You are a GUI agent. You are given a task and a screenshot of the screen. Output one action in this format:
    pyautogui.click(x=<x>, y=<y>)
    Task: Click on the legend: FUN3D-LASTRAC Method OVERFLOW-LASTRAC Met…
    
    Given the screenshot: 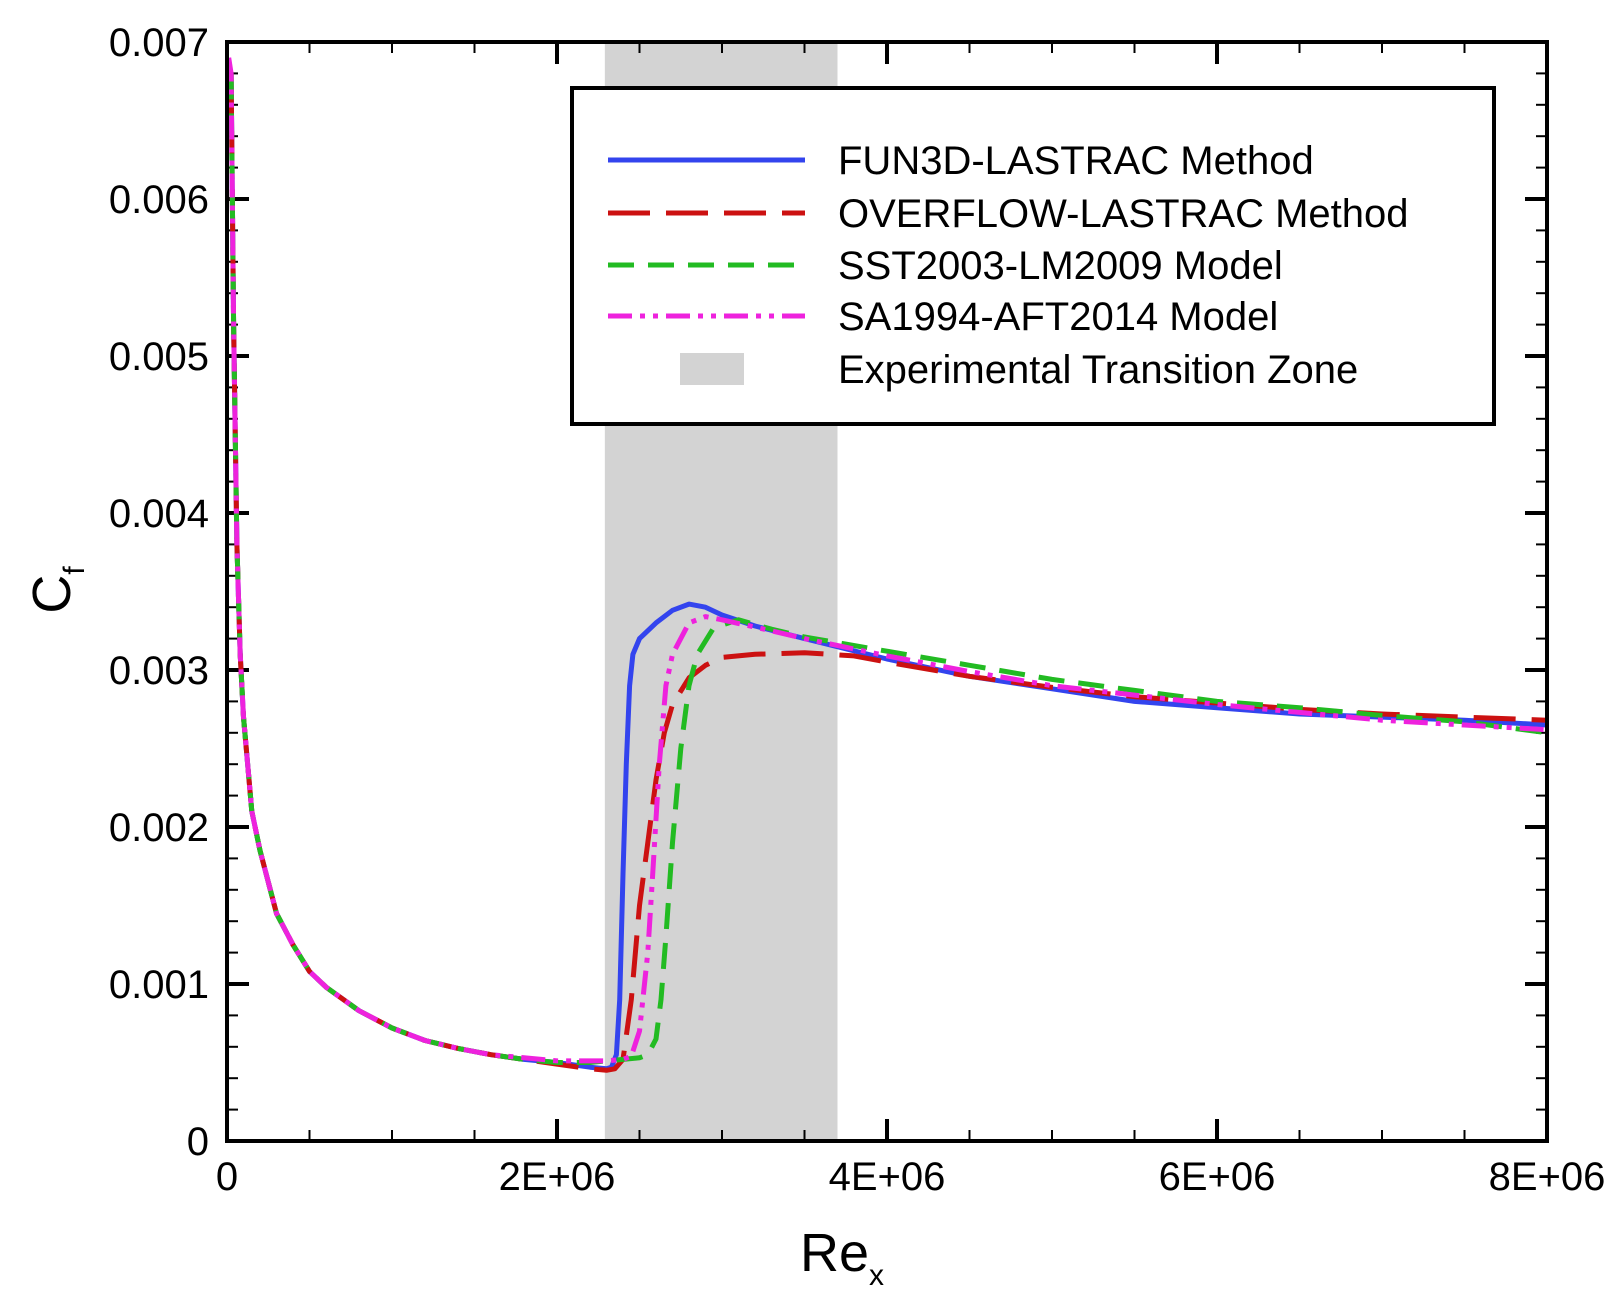 What is the action you would take?
    pyautogui.click(x=1033, y=256)
    